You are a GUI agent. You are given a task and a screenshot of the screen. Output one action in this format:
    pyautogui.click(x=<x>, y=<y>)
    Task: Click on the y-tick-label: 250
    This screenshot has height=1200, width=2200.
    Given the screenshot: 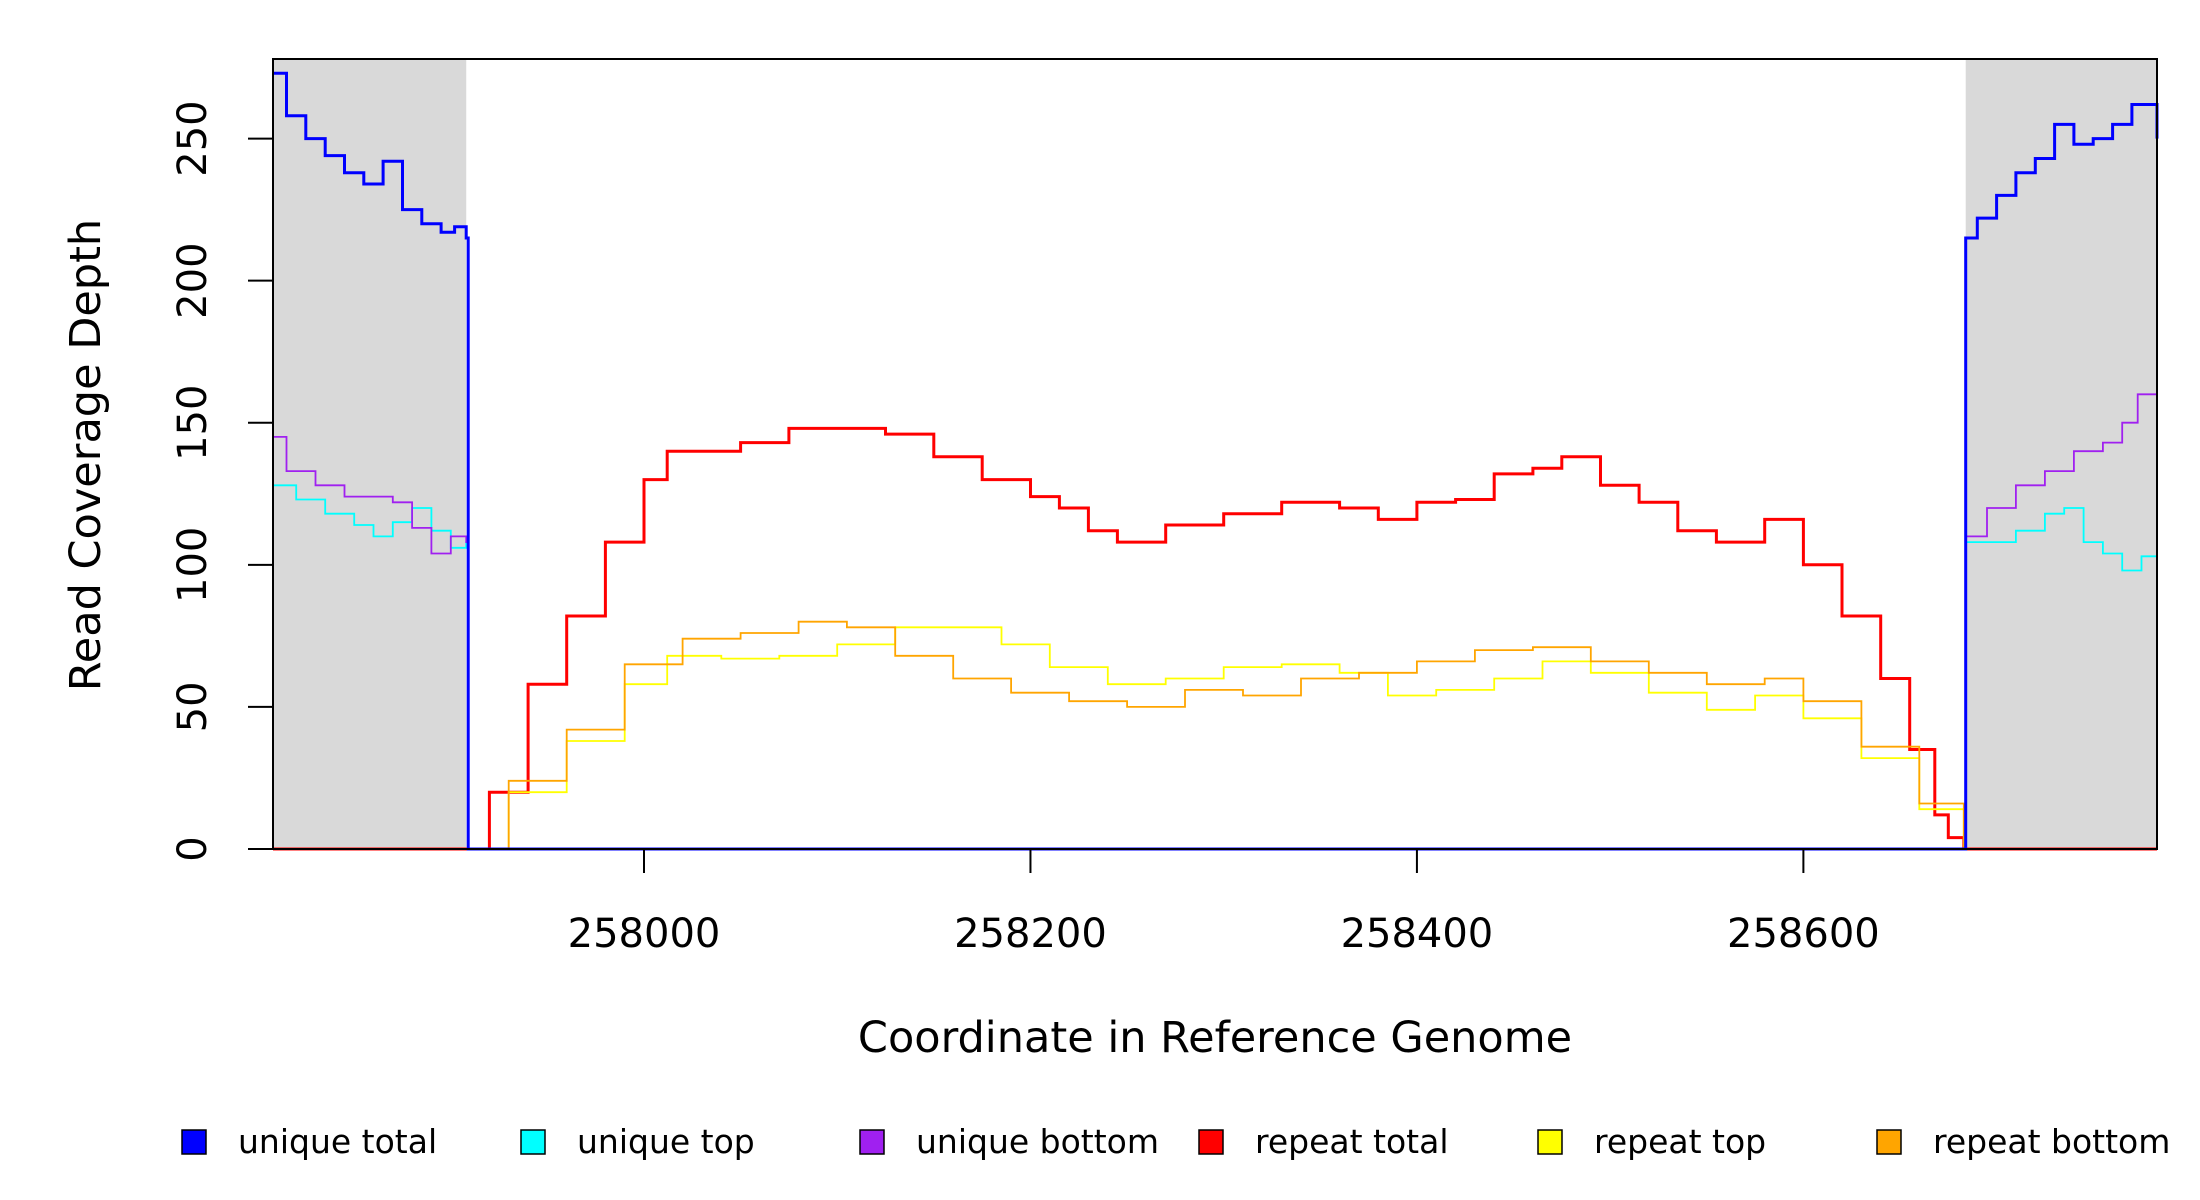 What is the action you would take?
    pyautogui.click(x=193, y=138)
    